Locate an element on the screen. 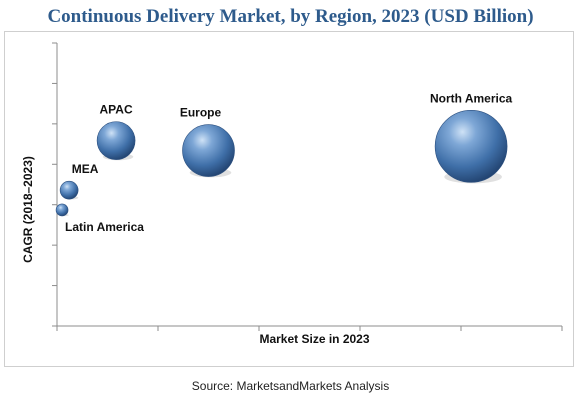 The image size is (581, 401). bubble-north-america is located at coordinates (471, 146).